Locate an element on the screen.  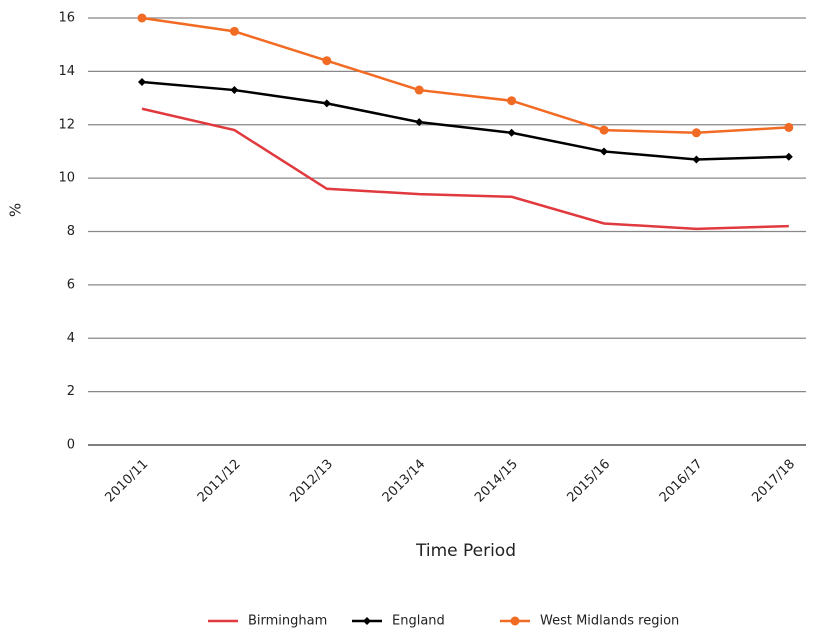
legend-label: Birmingham is located at coordinates (287, 621).